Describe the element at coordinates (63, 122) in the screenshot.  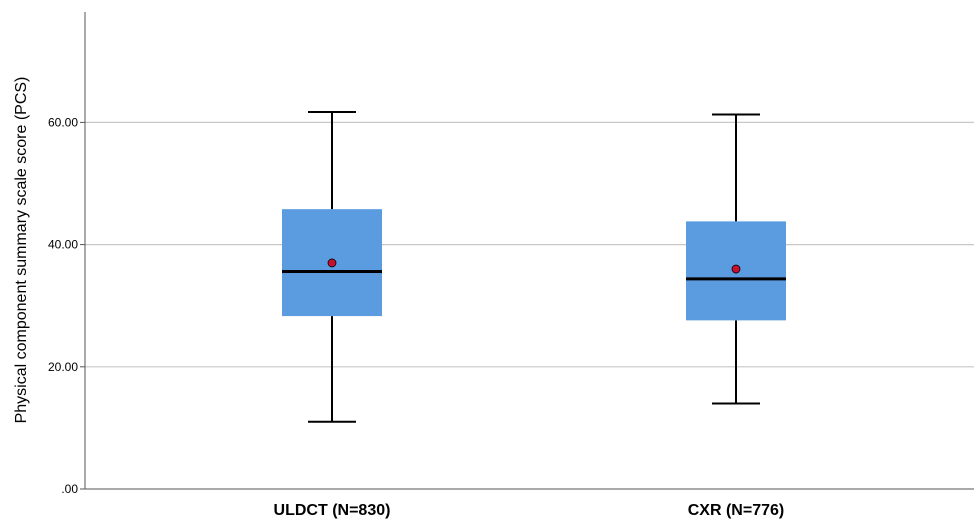
I see `y-tick-label-3: 60.00` at that location.